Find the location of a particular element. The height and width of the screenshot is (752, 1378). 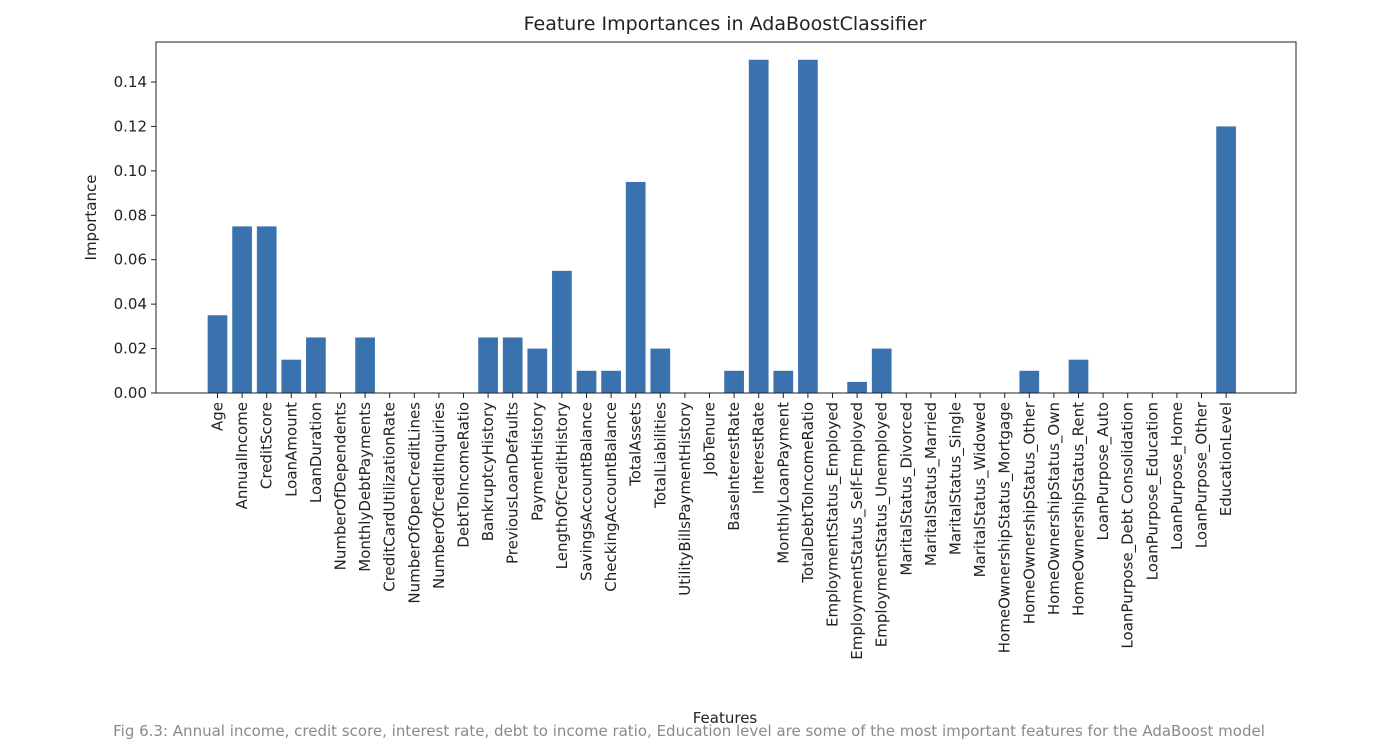

bar-employmentstatus-self-employed is located at coordinates (857, 387).